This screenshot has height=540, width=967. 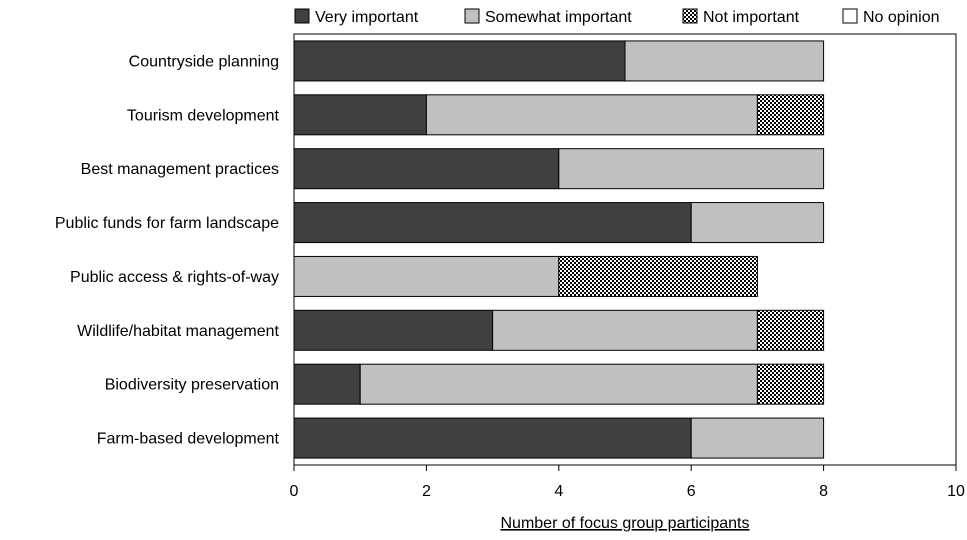 What do you see at coordinates (180, 169) in the screenshot?
I see `category-label: Best management practices` at bounding box center [180, 169].